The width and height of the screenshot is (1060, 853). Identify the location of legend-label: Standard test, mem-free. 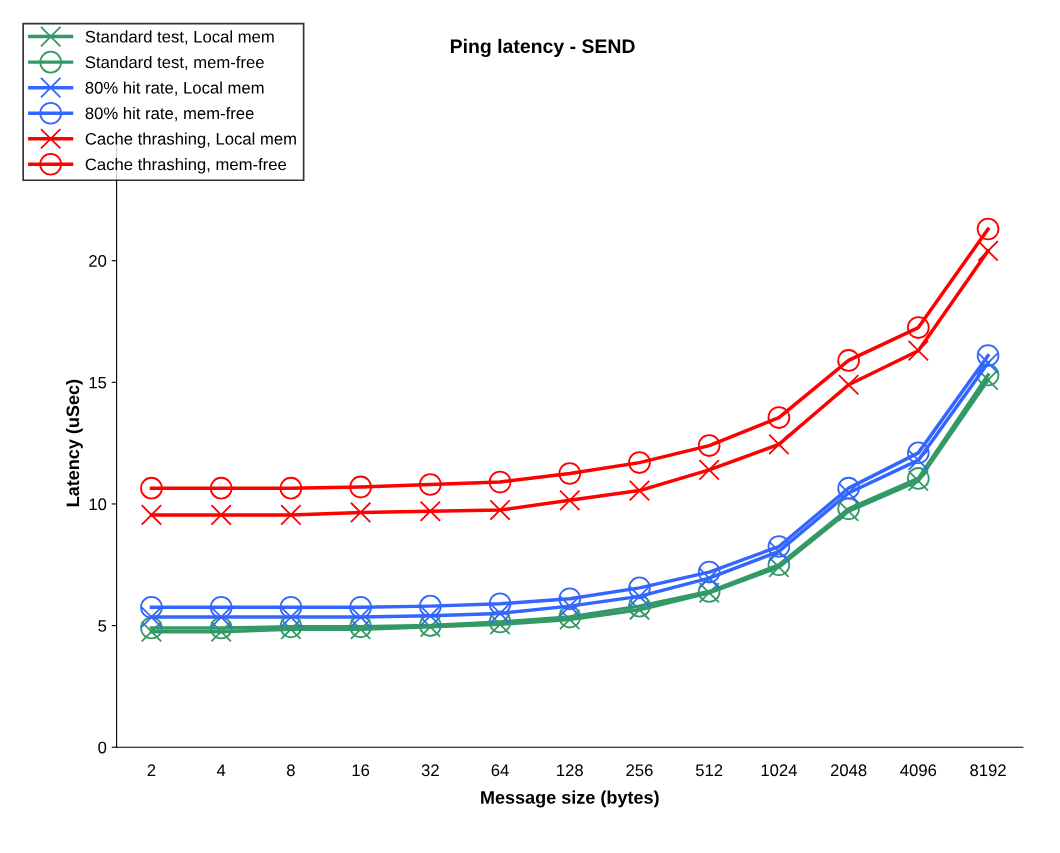
(174, 63).